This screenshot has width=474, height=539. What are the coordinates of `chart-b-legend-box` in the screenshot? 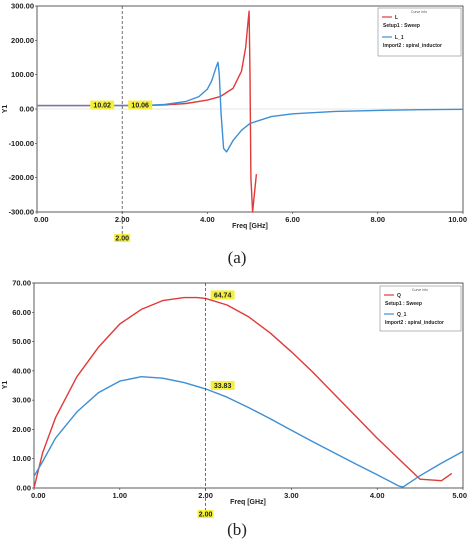 It's located at (420, 308).